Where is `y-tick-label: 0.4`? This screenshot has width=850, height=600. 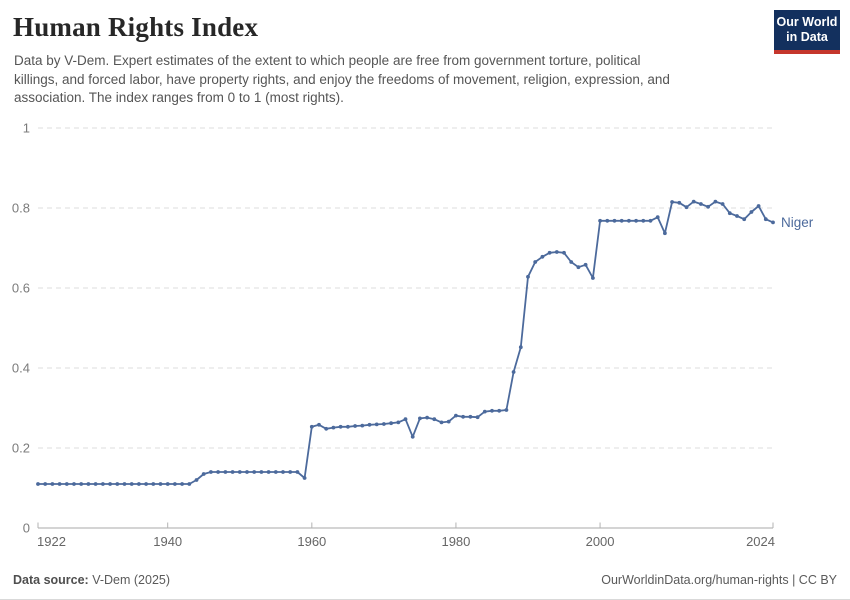 y-tick-label: 0.4 is located at coordinates (21, 368).